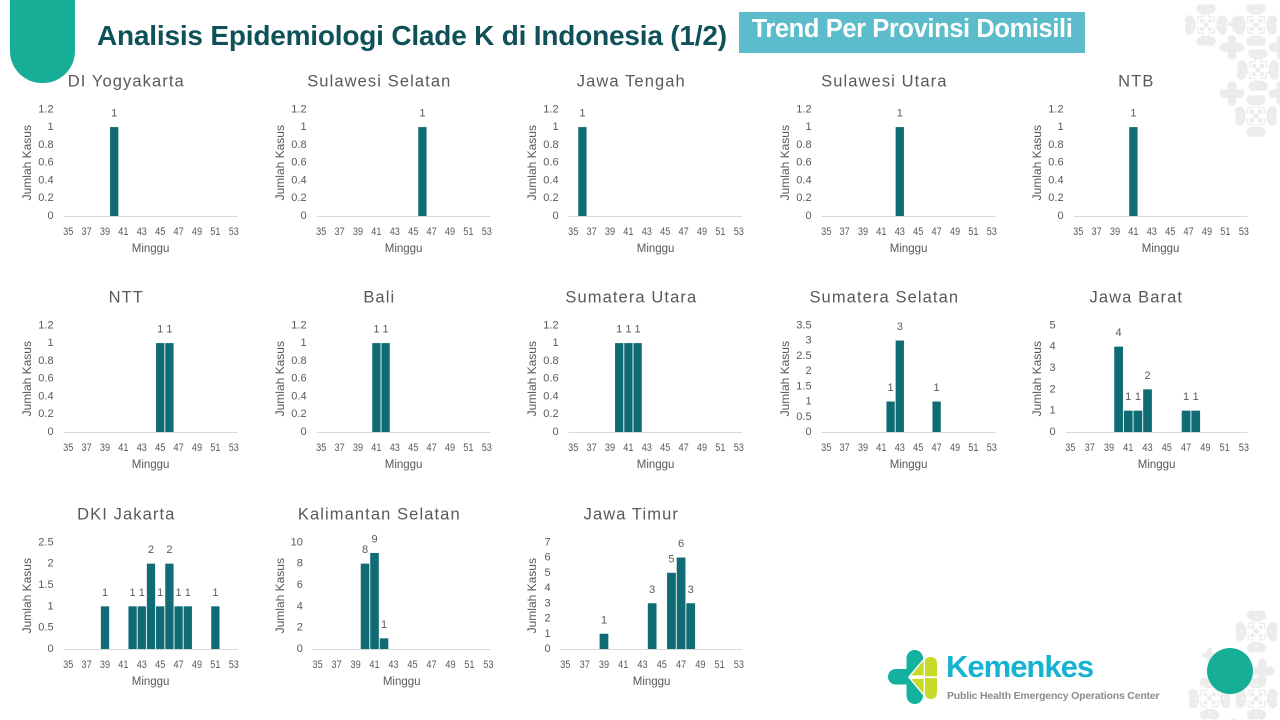 Image resolution: width=1280 pixels, height=720 pixels. I want to click on svg-text: Kalimantan Selatan, so click(378, 514).